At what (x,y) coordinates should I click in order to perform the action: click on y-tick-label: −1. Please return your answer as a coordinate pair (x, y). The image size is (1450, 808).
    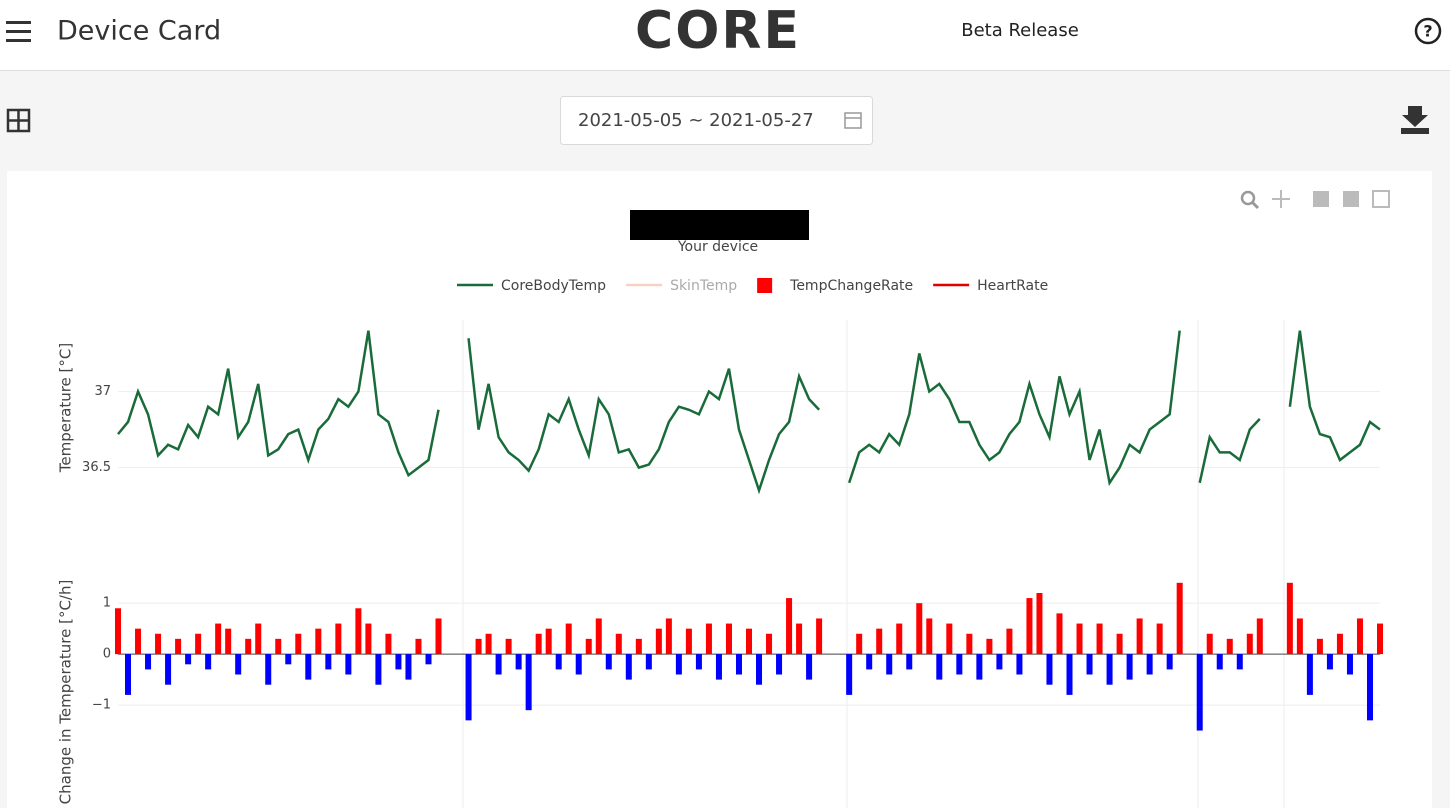
    Looking at the image, I should click on (101, 705).